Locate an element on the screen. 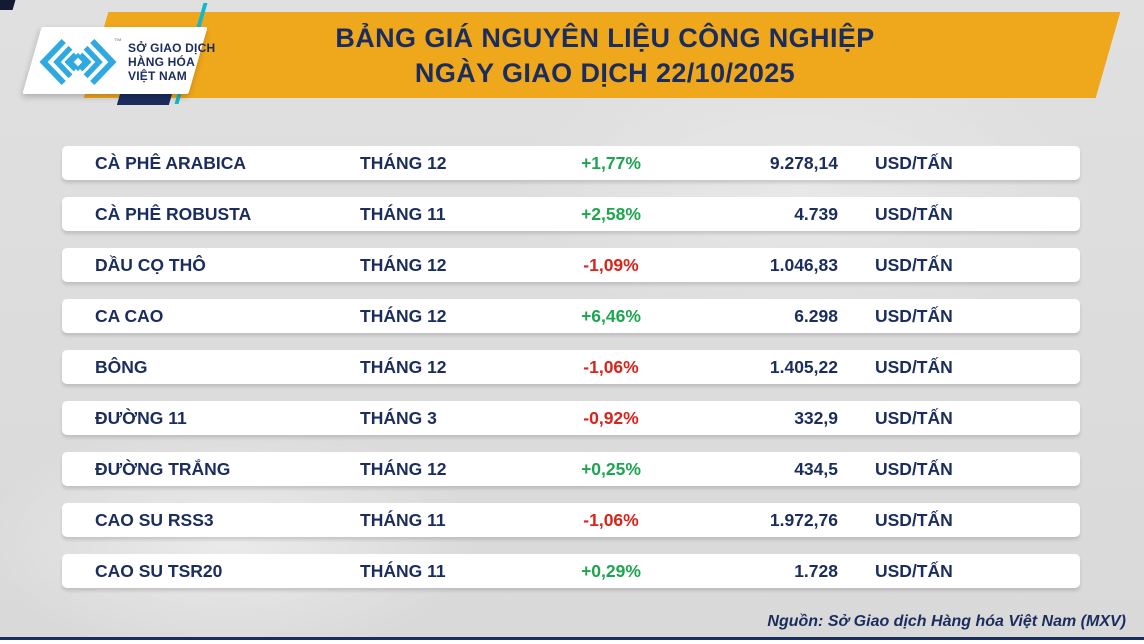 The height and width of the screenshot is (644, 1144). percent-change: +1,77% is located at coordinates (611, 162).